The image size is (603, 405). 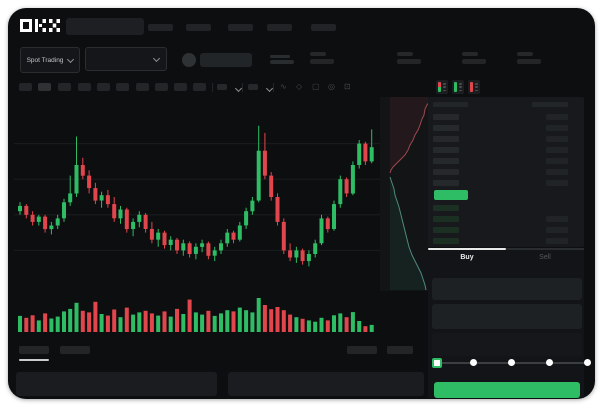 What do you see at coordinates (273, 87) in the screenshot?
I see `toolbar-divider` at bounding box center [273, 87].